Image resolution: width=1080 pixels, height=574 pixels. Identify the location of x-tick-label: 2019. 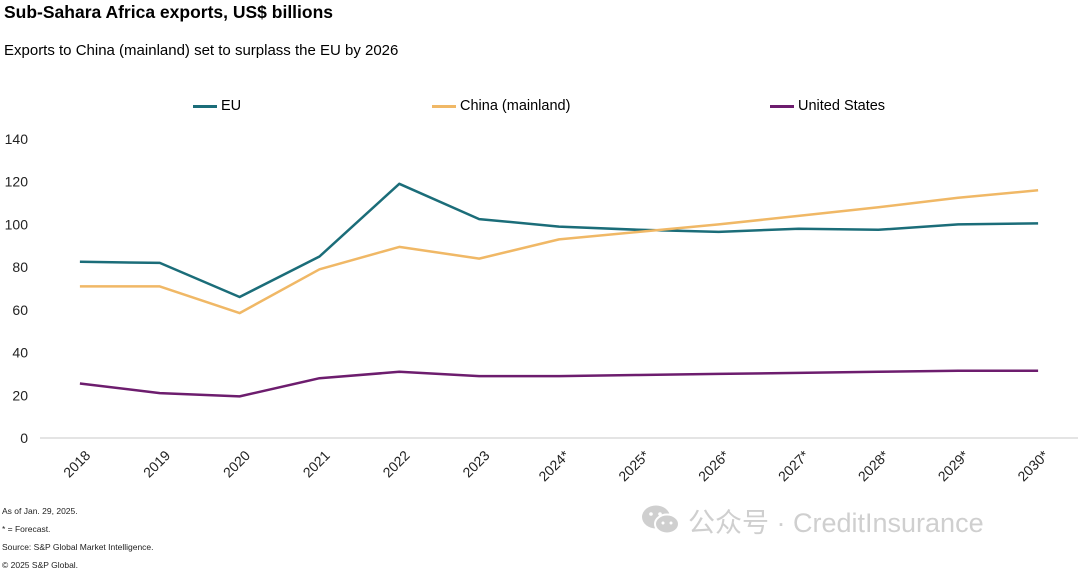
(156, 463).